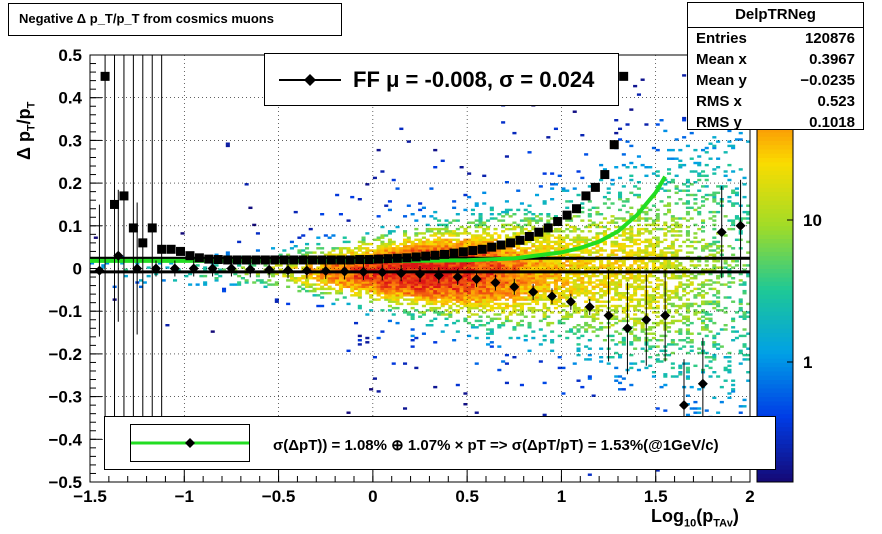 This screenshot has width=882, height=534. Describe the element at coordinates (721, 59) in the screenshot. I see `stats-label: Mean x` at that location.